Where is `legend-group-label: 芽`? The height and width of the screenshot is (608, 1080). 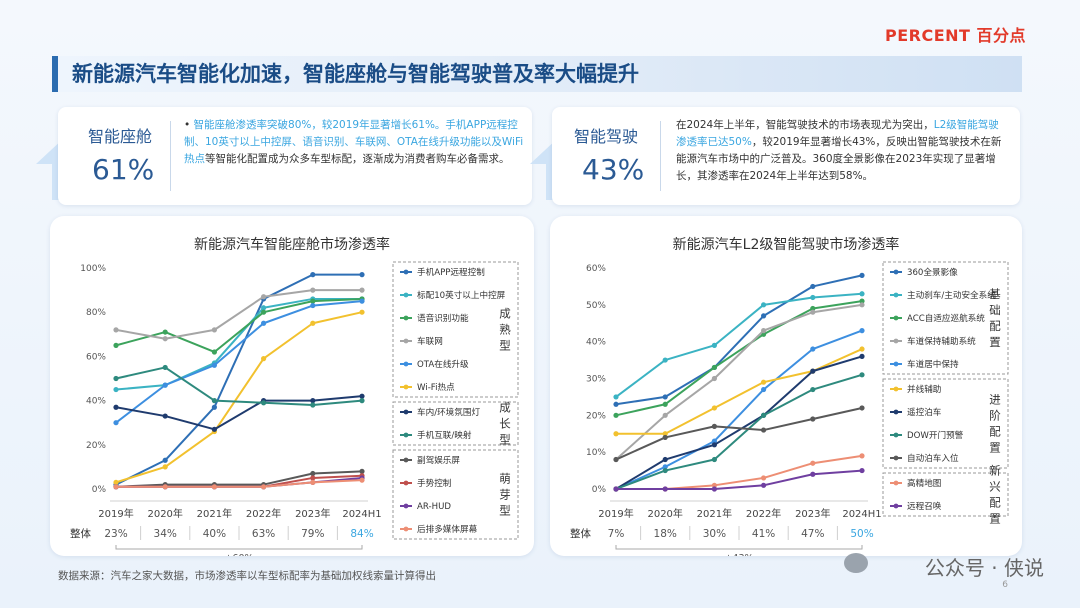 legend-group-label: 芽 is located at coordinates (505, 495).